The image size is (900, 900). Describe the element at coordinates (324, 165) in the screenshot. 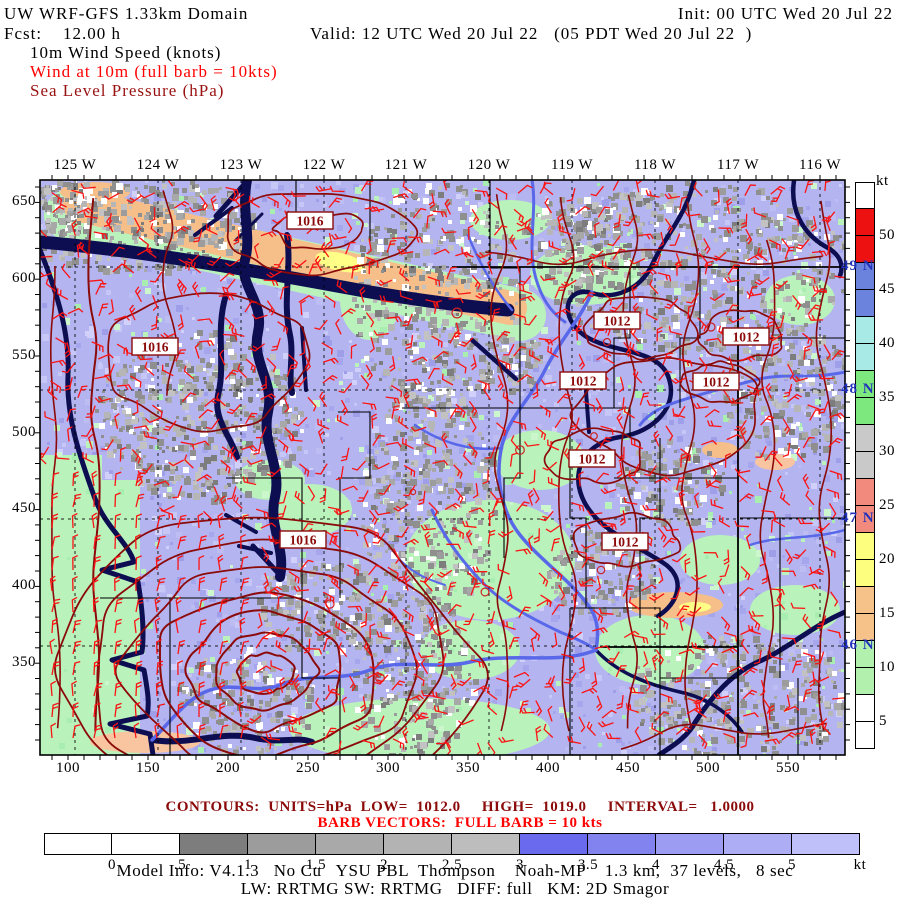

I see `longitude-tick-label: 122 W` at that location.